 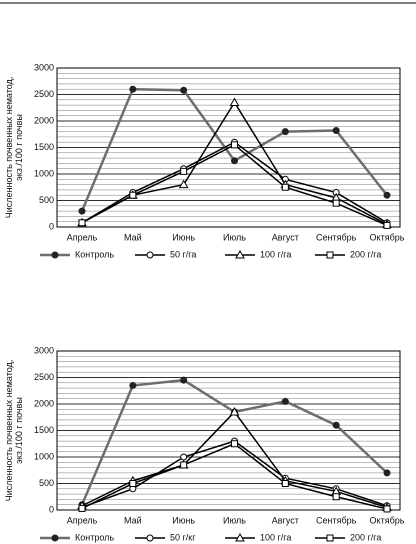 What do you see at coordinates (183, 254) in the screenshot?
I see `legend-label: 50 г/га` at bounding box center [183, 254].